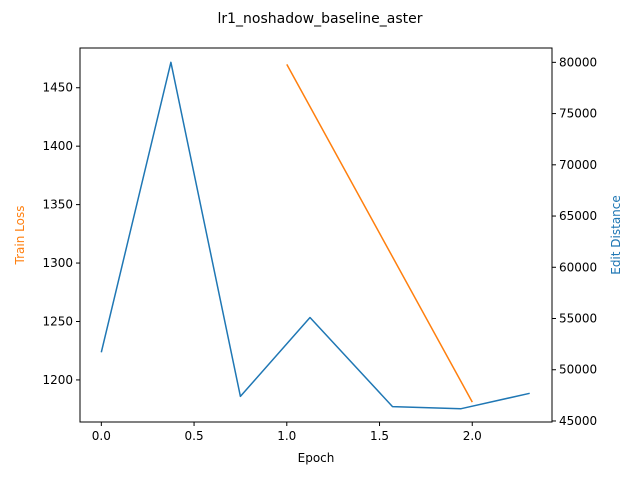 The width and height of the screenshot is (640, 480). Describe the element at coordinates (194, 436) in the screenshot. I see `x-tick-label: 0.5` at that location.